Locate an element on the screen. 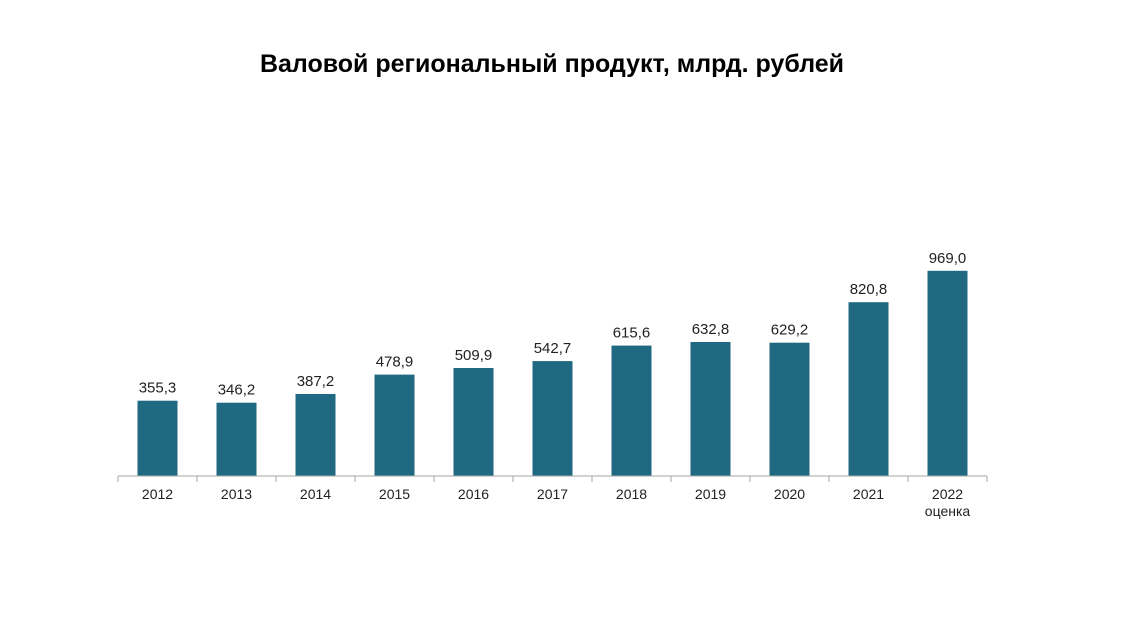 Image resolution: width=1134 pixels, height=642 pixels. x-tick-label-2013: 2013 is located at coordinates (236, 494).